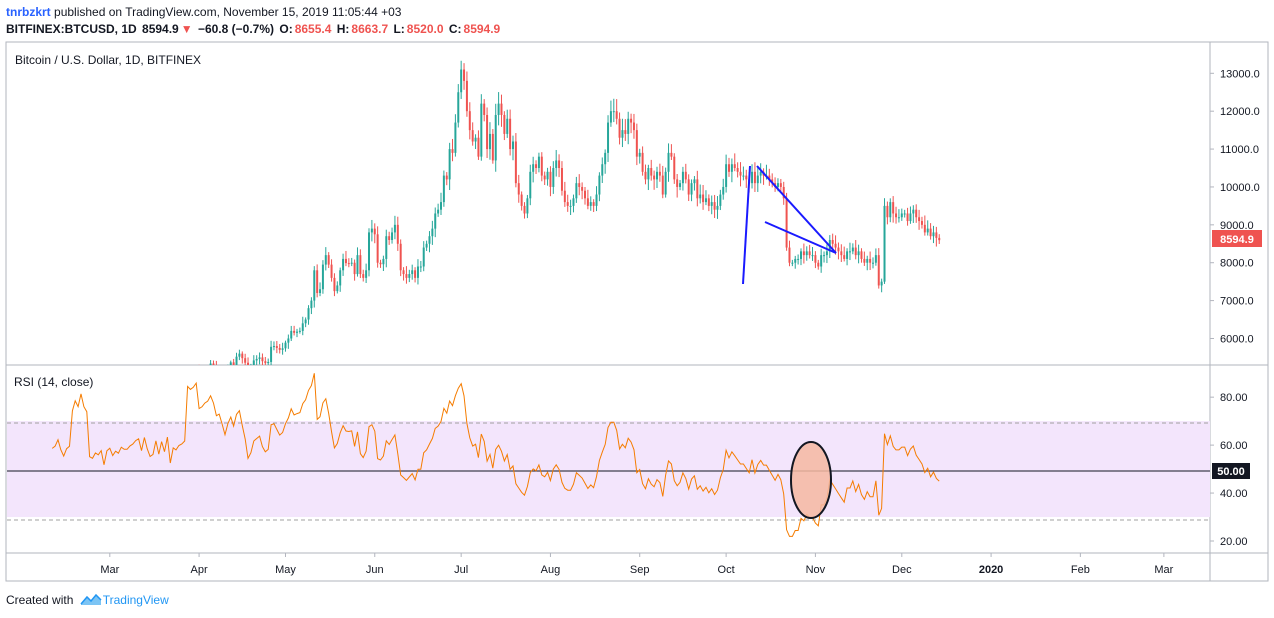 The width and height of the screenshot is (1274, 618). Describe the element at coordinates (991, 570) in the screenshot. I see `time-tick-label: 2020` at that location.